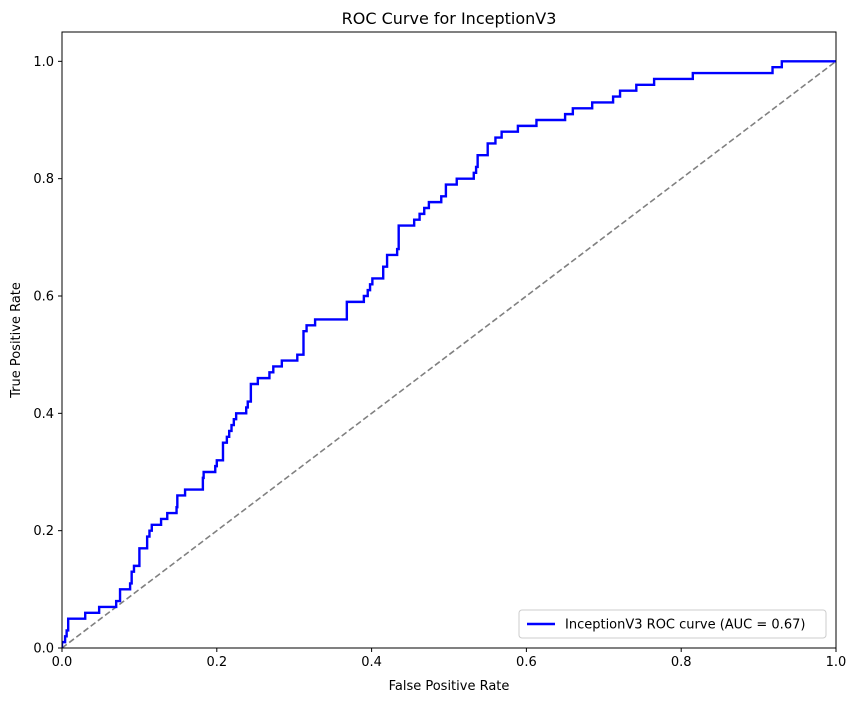 This screenshot has height=701, width=857. Describe the element at coordinates (526, 662) in the screenshot. I see `x-tick-label: 0.6` at that location.